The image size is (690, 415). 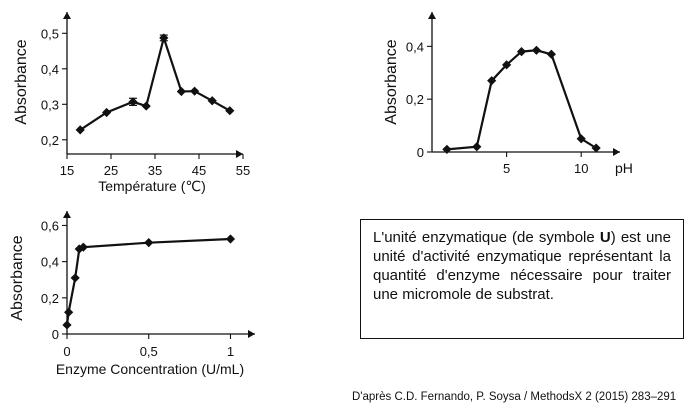 What do you see at coordinates (243, 170) in the screenshot?
I see `x-tick-label: 55` at bounding box center [243, 170].